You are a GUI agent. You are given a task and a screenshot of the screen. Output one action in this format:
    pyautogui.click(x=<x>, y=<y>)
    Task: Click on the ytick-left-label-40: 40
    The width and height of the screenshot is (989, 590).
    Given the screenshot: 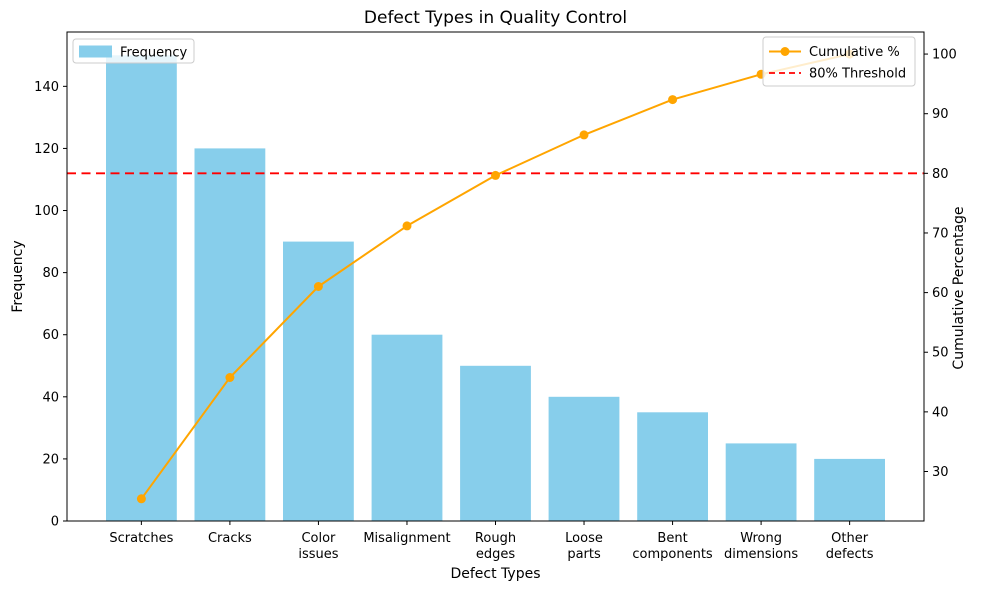 What is the action you would take?
    pyautogui.click(x=50, y=397)
    